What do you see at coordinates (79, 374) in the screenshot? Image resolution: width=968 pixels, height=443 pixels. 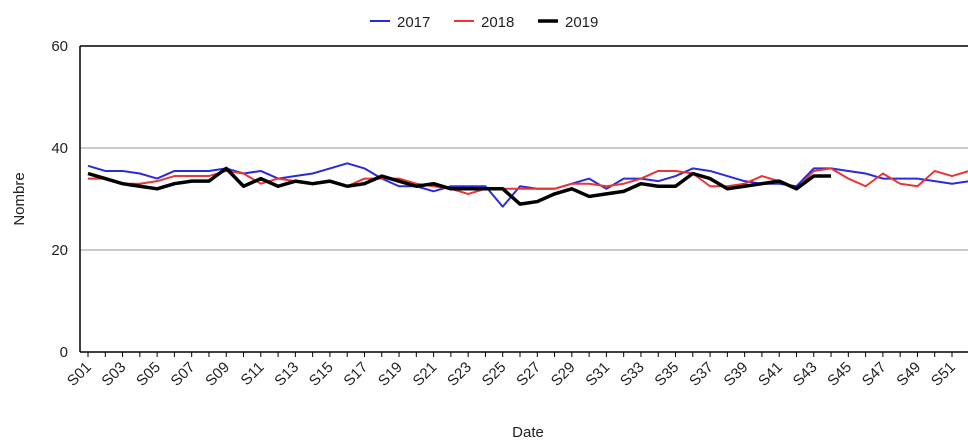 I see `x-tick-label: S01` at bounding box center [79, 374].